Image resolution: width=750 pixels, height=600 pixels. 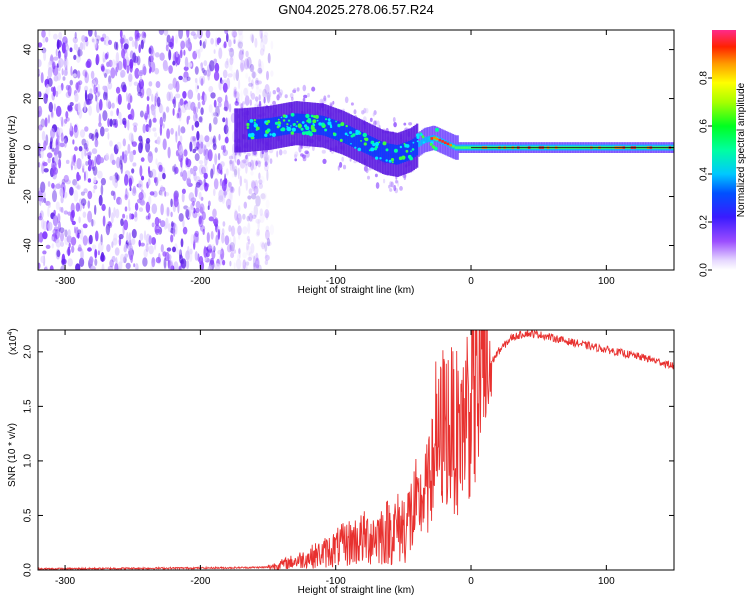 What do you see at coordinates (606, 581) in the screenshot?
I see `x-tick-label: 100` at bounding box center [606, 581].